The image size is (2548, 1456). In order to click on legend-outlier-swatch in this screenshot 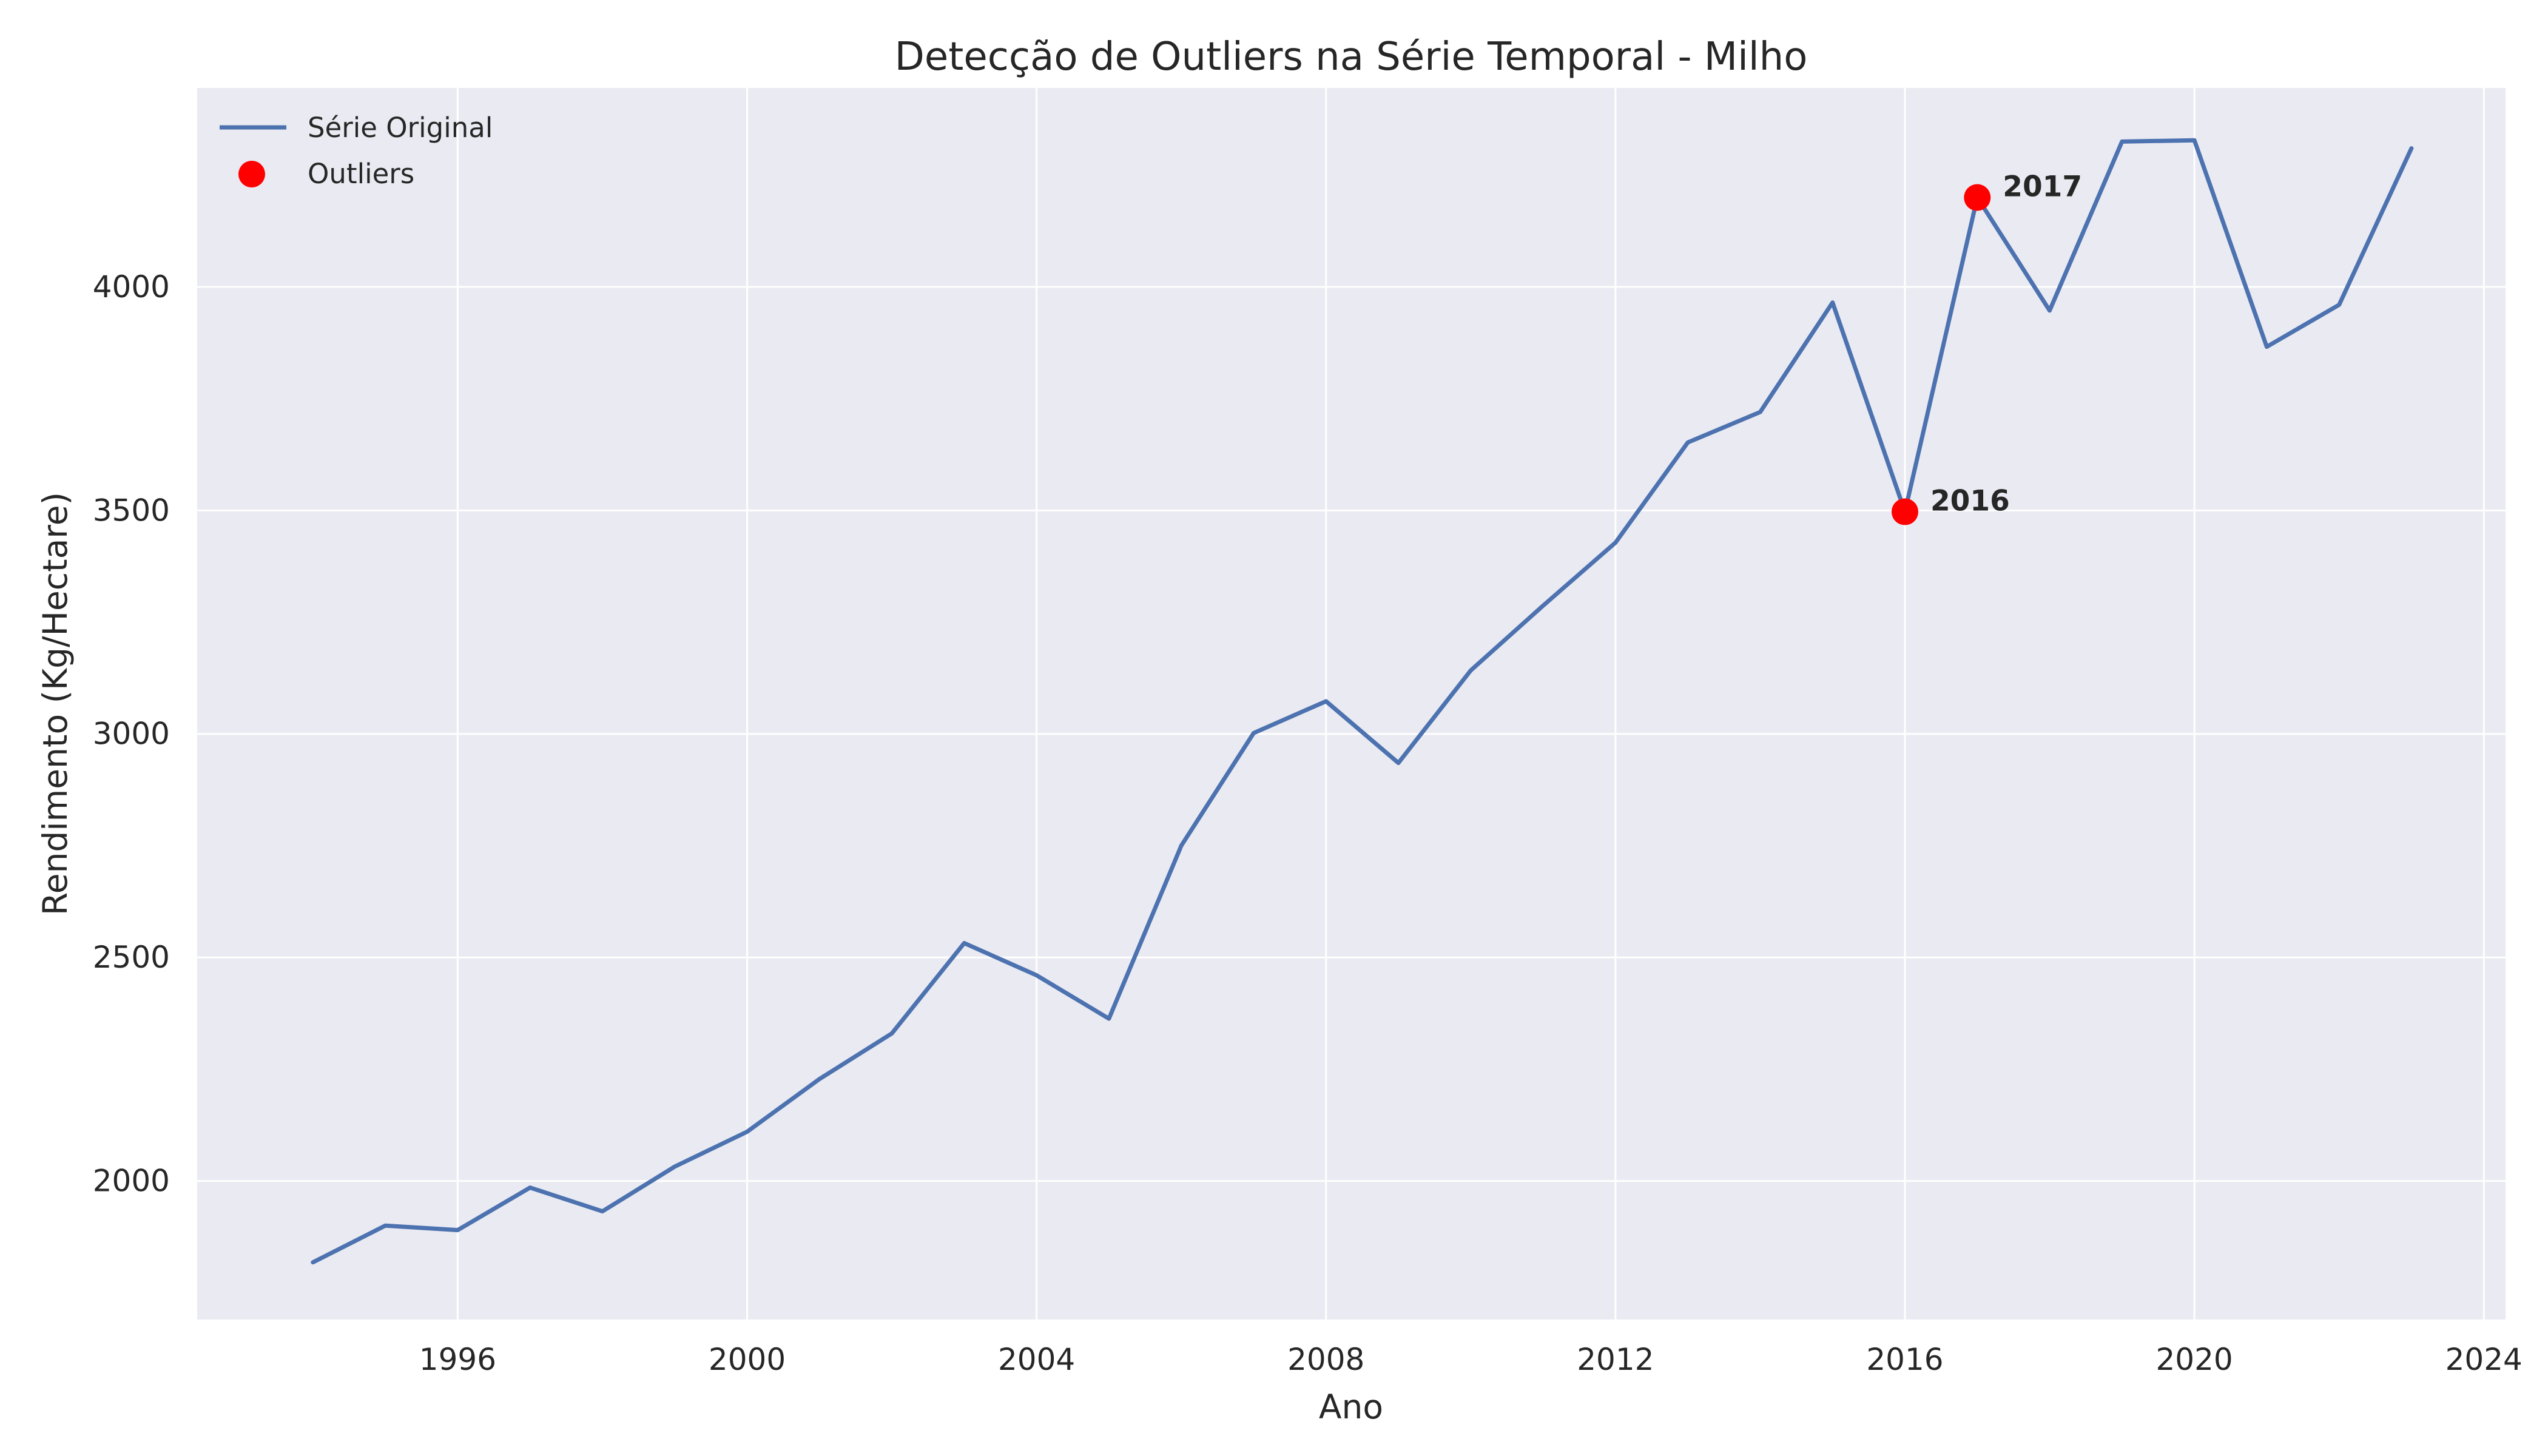, I will do `click(251, 174)`.